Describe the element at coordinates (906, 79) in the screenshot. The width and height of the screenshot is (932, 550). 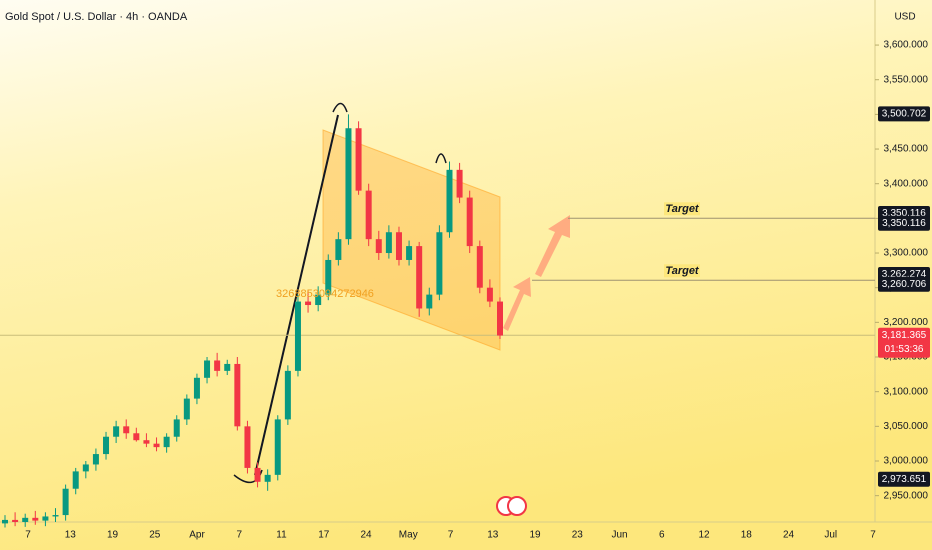
I see `y-tick-label: 3,550.000` at that location.